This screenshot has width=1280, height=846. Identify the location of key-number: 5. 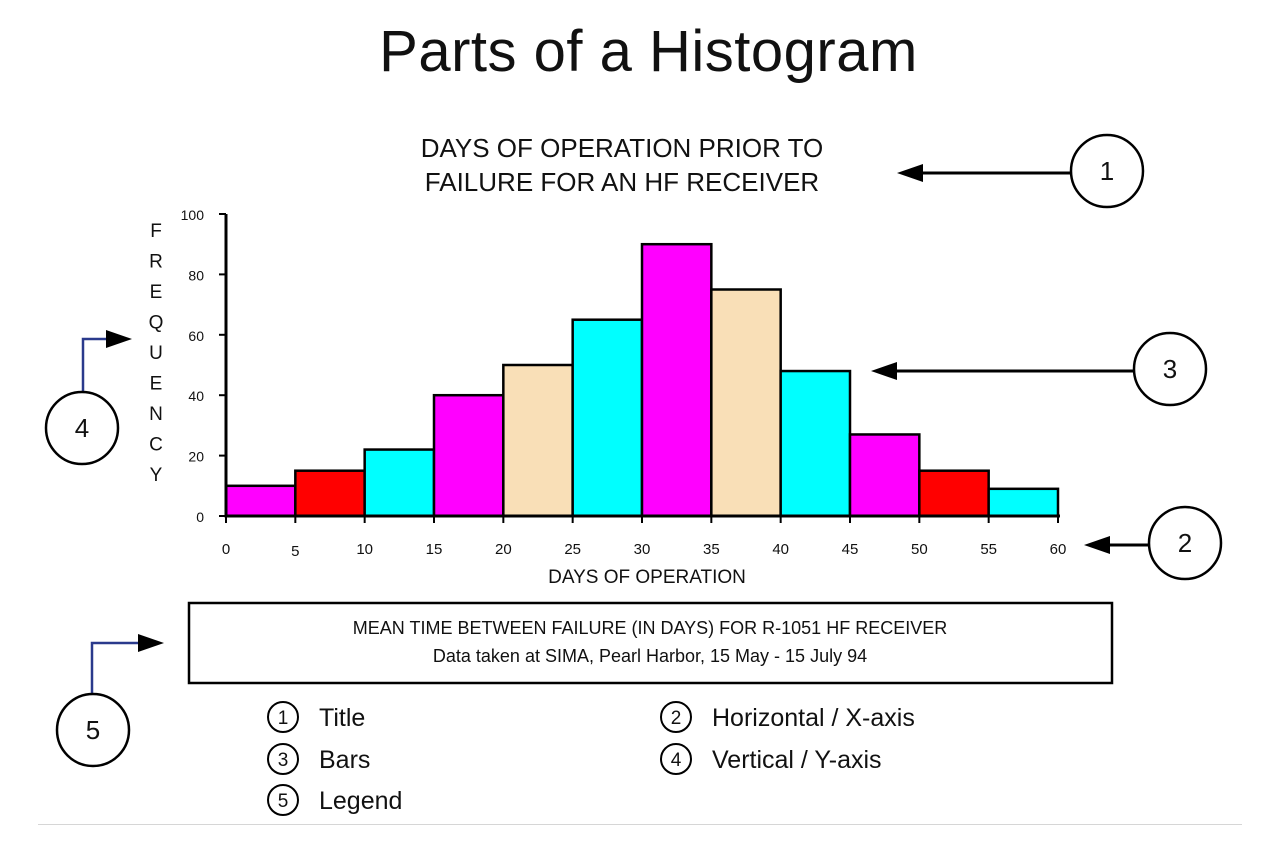
(283, 801).